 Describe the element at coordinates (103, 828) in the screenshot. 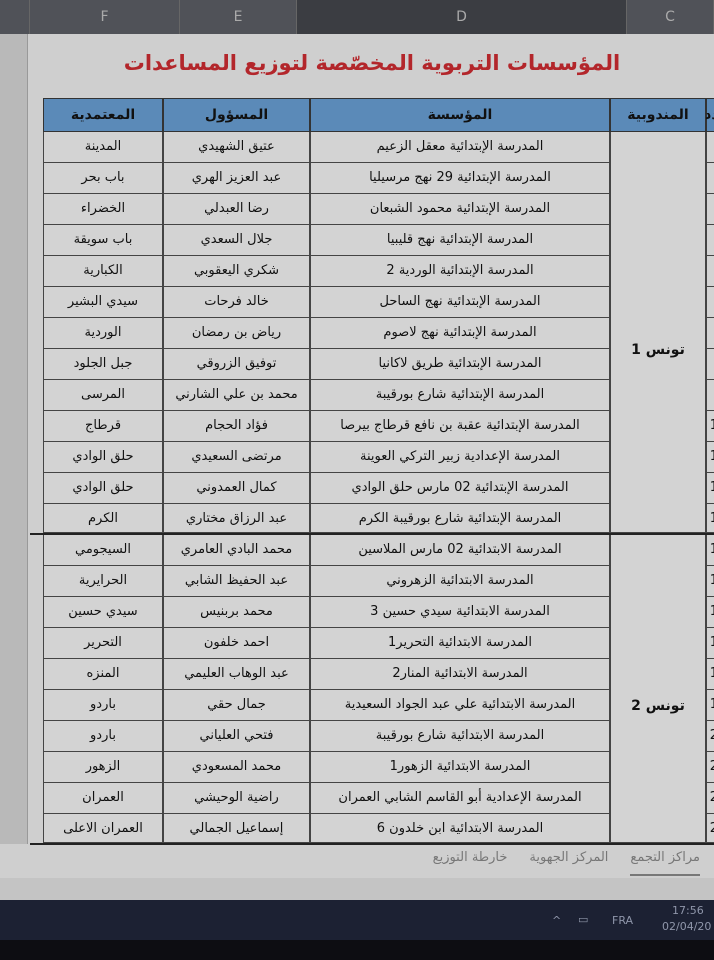

I see `district-cell: العمران الاعلى` at that location.